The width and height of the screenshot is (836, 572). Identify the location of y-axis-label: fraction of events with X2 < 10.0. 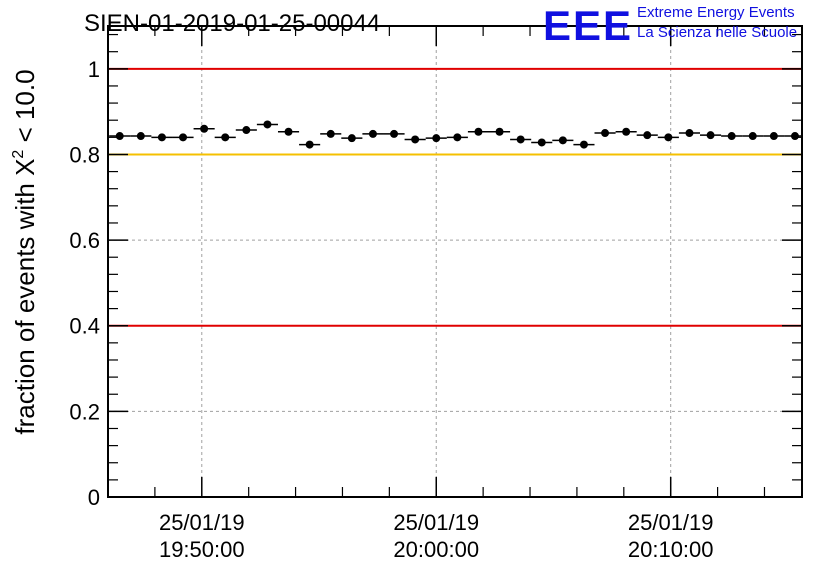
(25, 251).